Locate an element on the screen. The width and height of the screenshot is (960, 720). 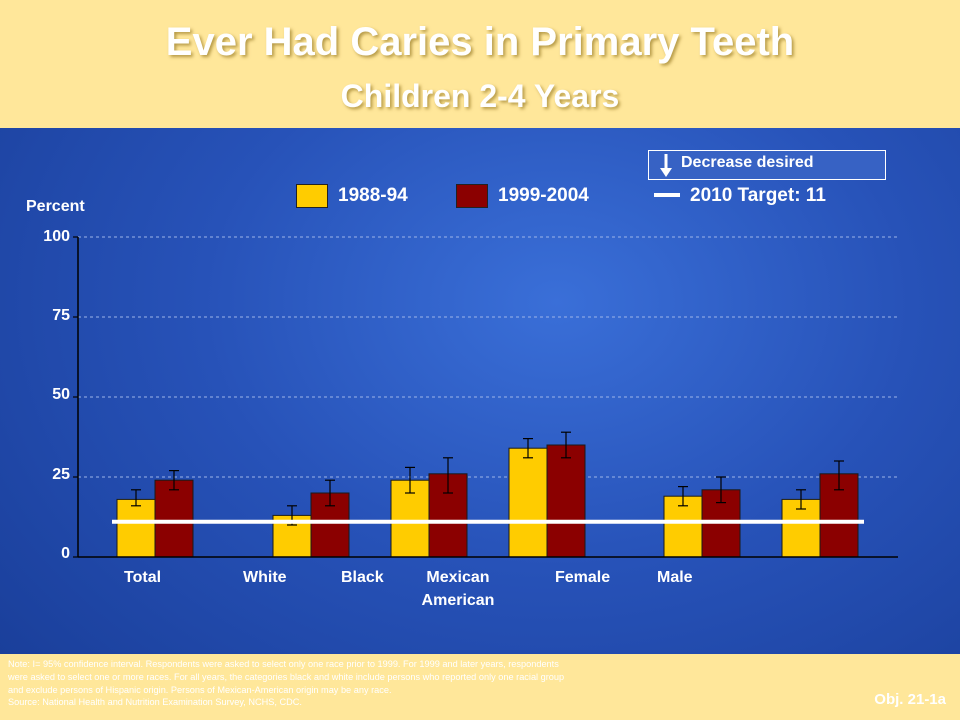
x-tick-label: Mexican American is located at coordinates (458, 589).